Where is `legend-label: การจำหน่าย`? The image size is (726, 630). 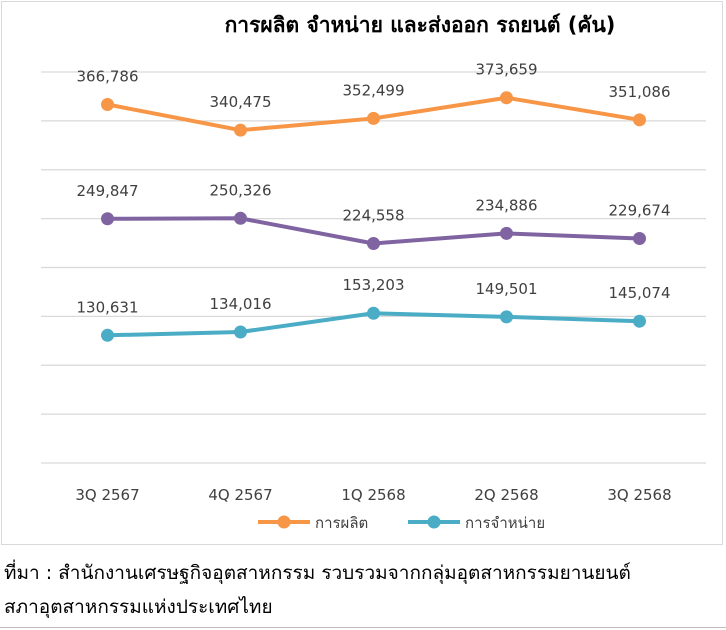 legend-label: การจำหน่าย is located at coordinates (505, 523).